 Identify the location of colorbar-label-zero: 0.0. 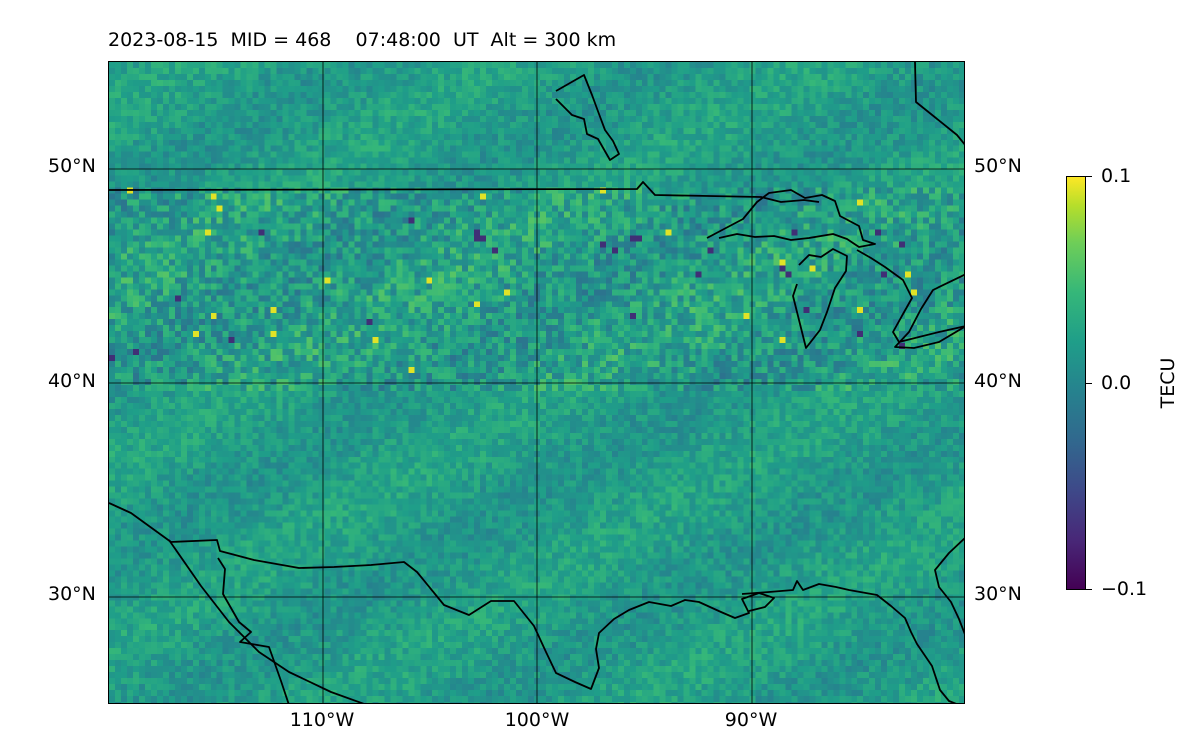
(1116, 383).